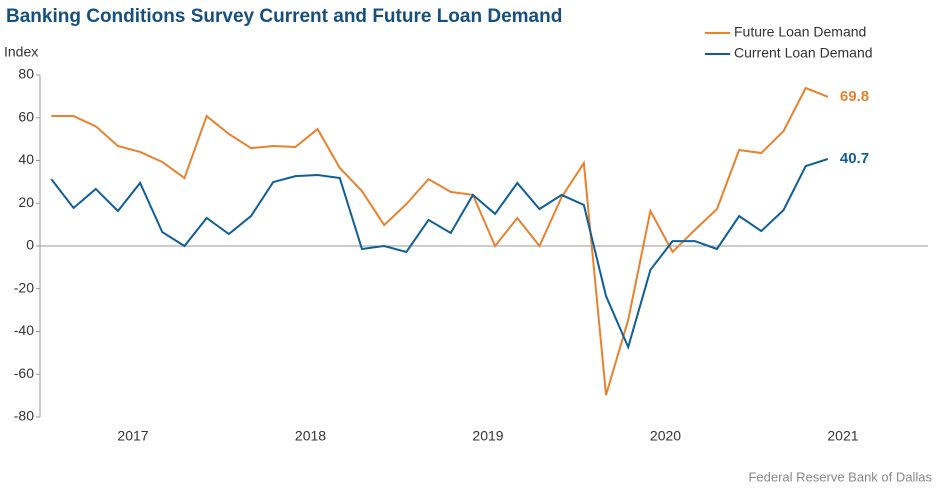 This screenshot has height=498, width=941. I want to click on legend-label: Future Loan Demand, so click(800, 32).